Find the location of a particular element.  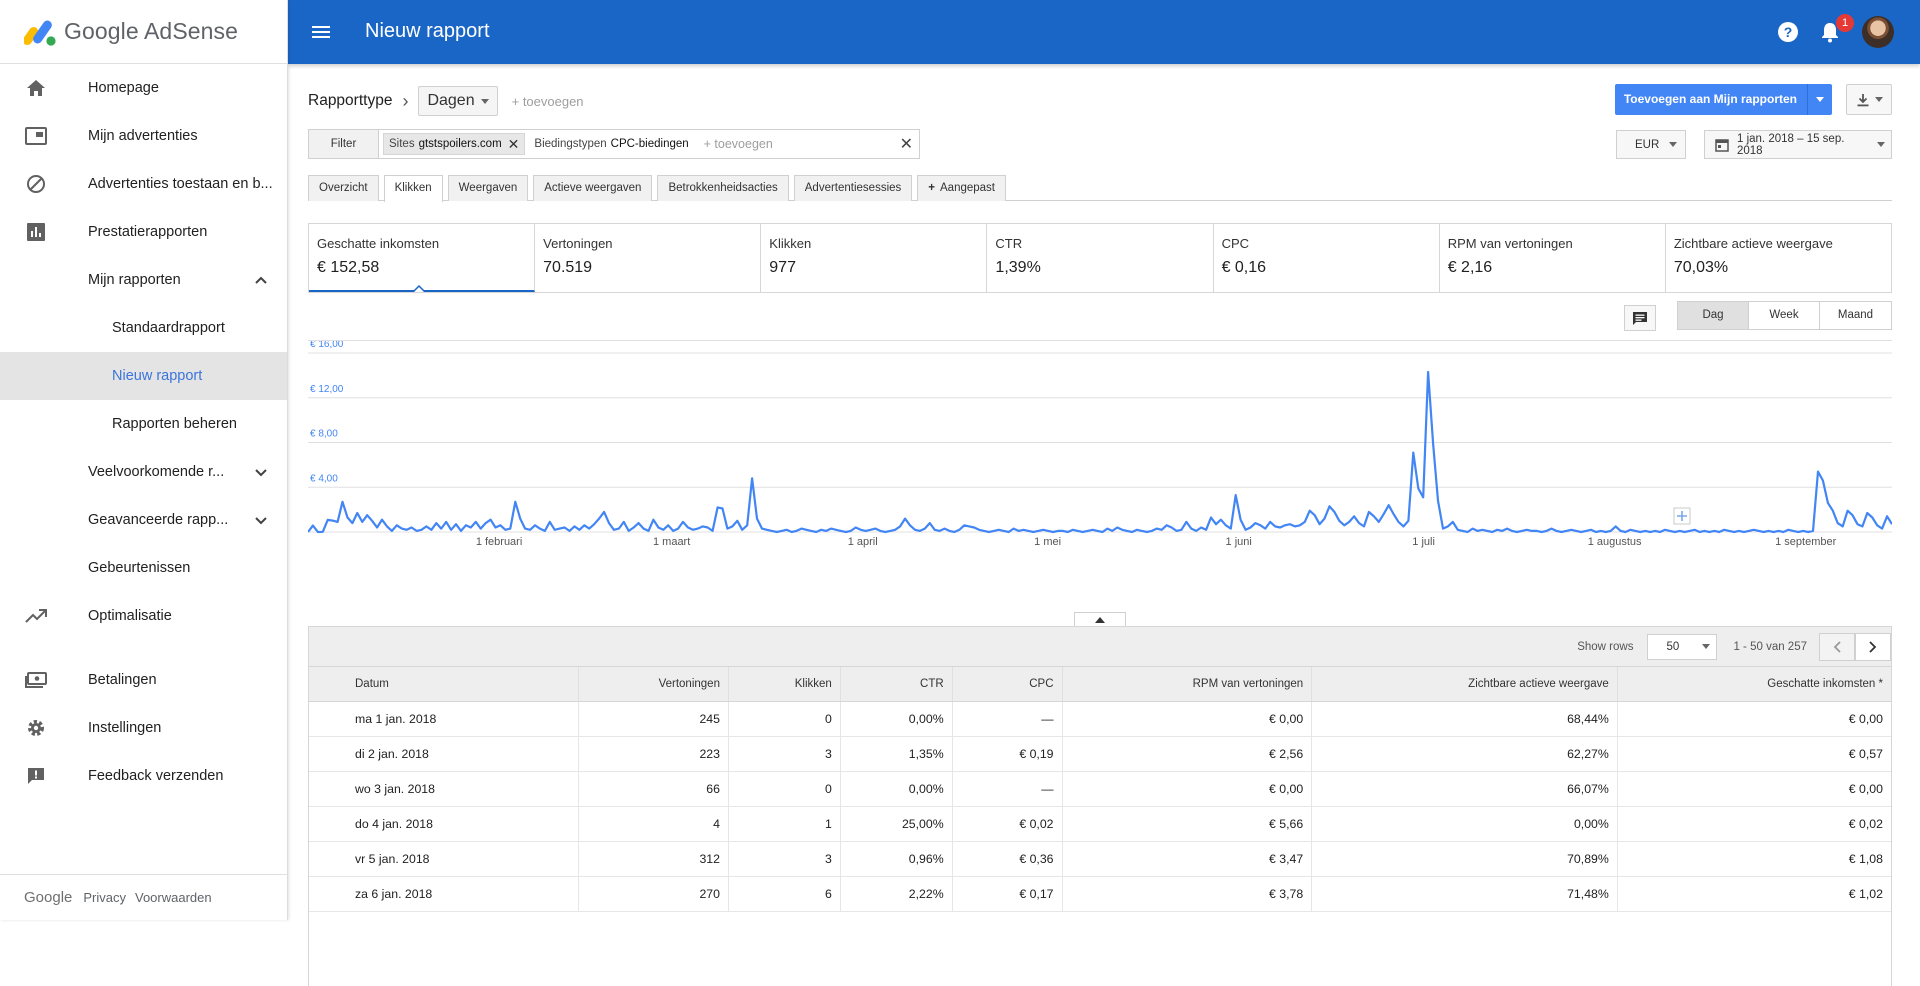

rows-per-page-value: 50 is located at coordinates (1672, 647).